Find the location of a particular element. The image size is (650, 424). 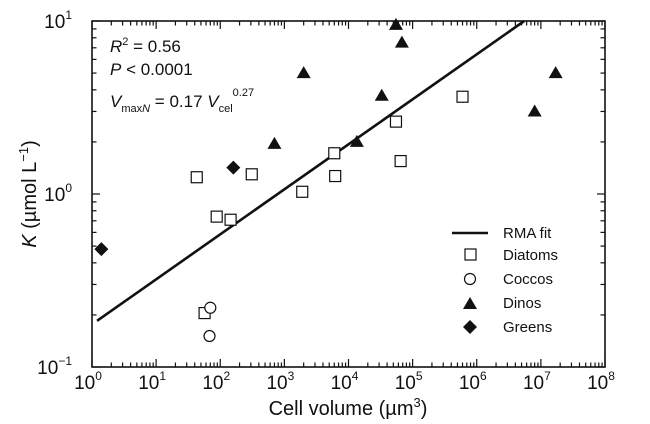

legend-label-diatoms: Diatoms is located at coordinates (530, 255).